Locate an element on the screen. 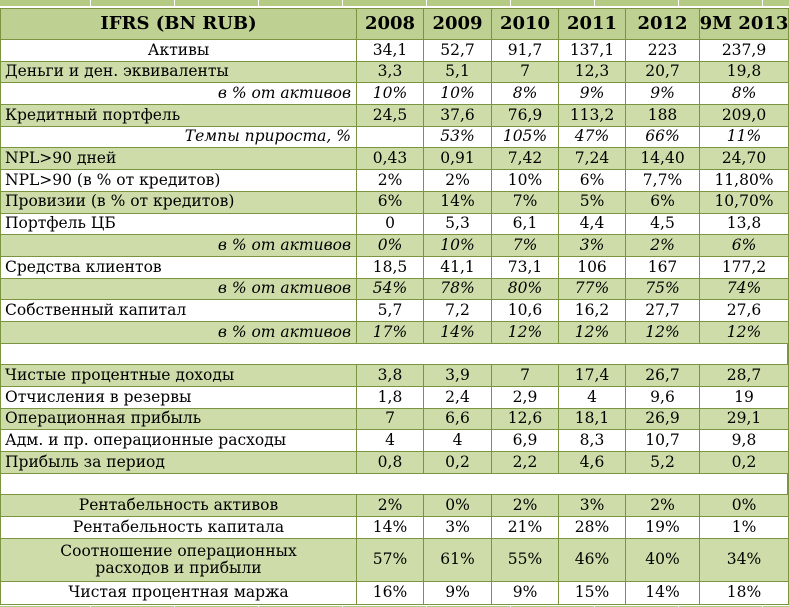 This screenshot has width=789, height=607. value-cell: 26,9 is located at coordinates (663, 419).